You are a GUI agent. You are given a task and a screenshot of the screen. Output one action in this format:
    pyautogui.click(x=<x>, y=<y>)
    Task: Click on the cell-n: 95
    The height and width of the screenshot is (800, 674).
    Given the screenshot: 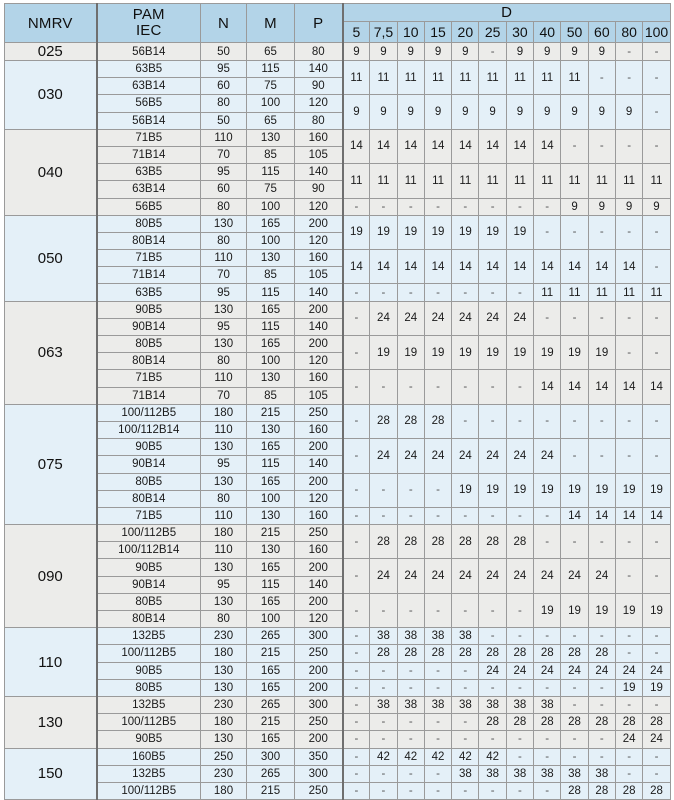 What is the action you would take?
    pyautogui.click(x=223, y=327)
    